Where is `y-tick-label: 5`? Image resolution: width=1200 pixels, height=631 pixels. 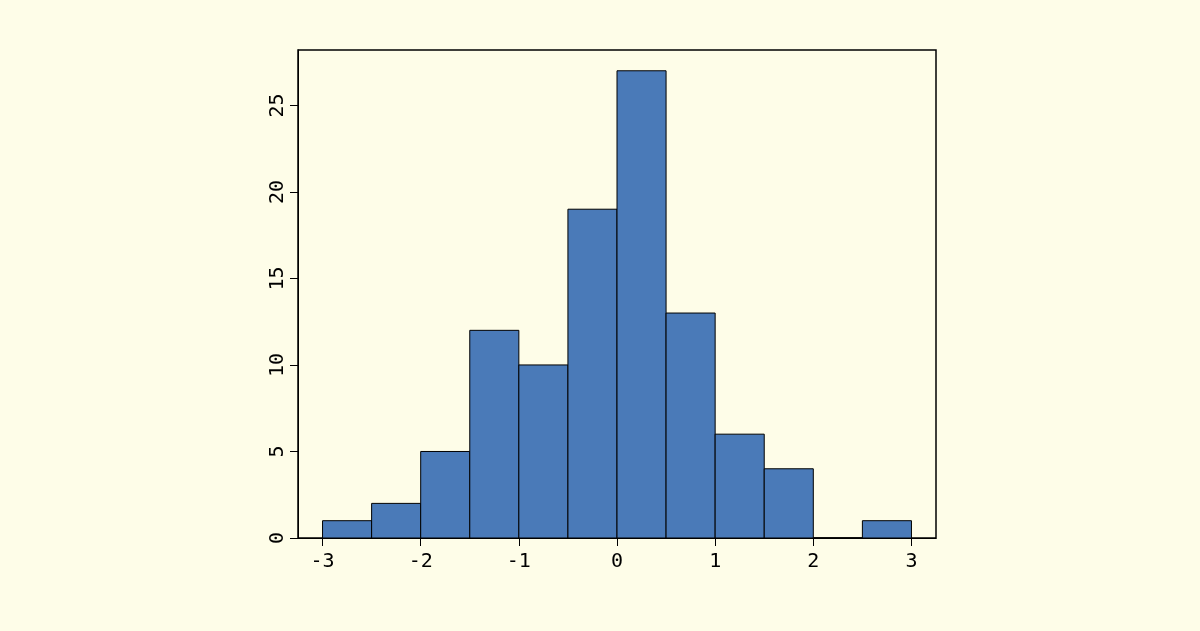 y-tick-label: 5 is located at coordinates (276, 451).